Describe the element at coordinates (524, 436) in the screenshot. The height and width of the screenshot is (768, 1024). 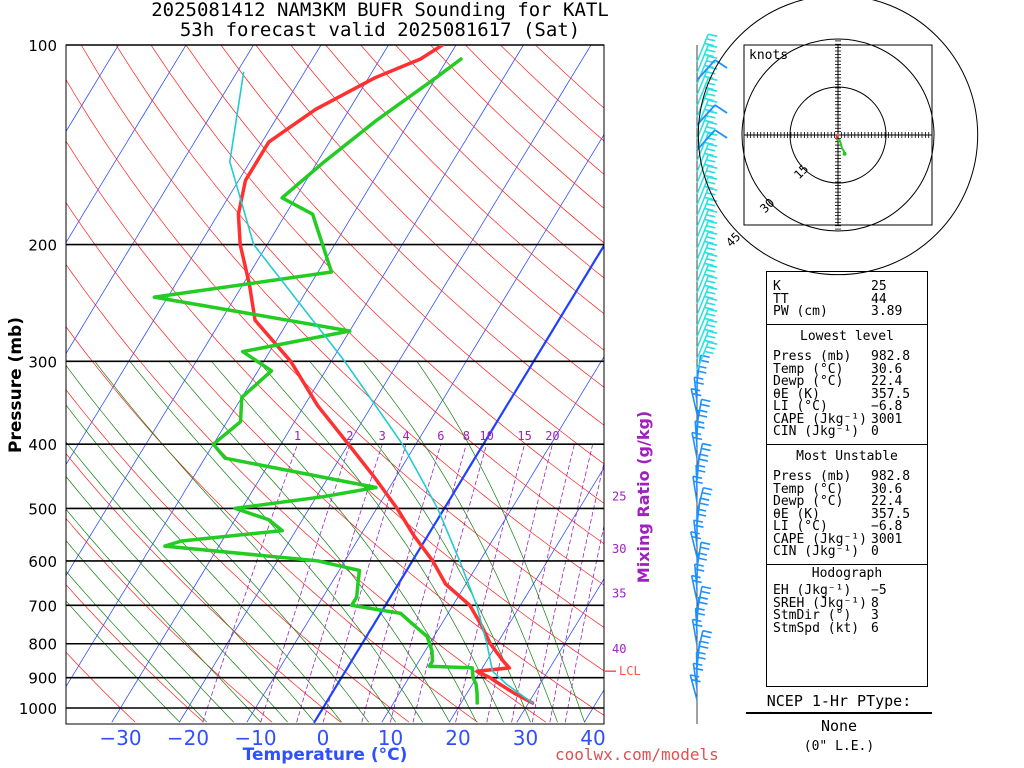
I see `mixing-ratio-tick-label: 15` at that location.